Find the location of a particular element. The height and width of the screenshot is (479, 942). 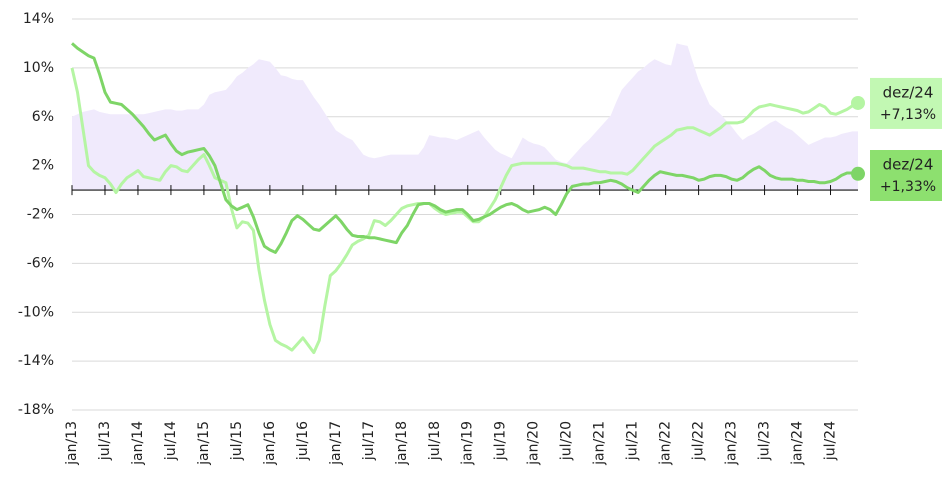

y-tick-label: -18% is located at coordinates (36, 410).